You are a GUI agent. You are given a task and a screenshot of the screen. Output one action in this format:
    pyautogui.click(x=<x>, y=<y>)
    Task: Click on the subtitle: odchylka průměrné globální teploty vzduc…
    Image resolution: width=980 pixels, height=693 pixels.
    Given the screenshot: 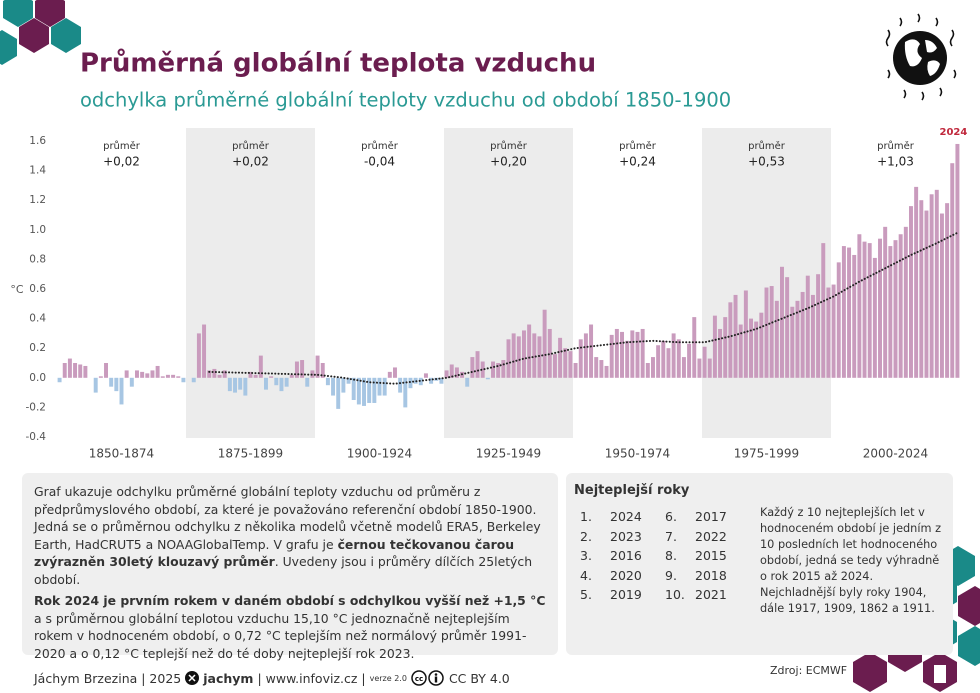 What is the action you would take?
    pyautogui.click(x=405, y=100)
    